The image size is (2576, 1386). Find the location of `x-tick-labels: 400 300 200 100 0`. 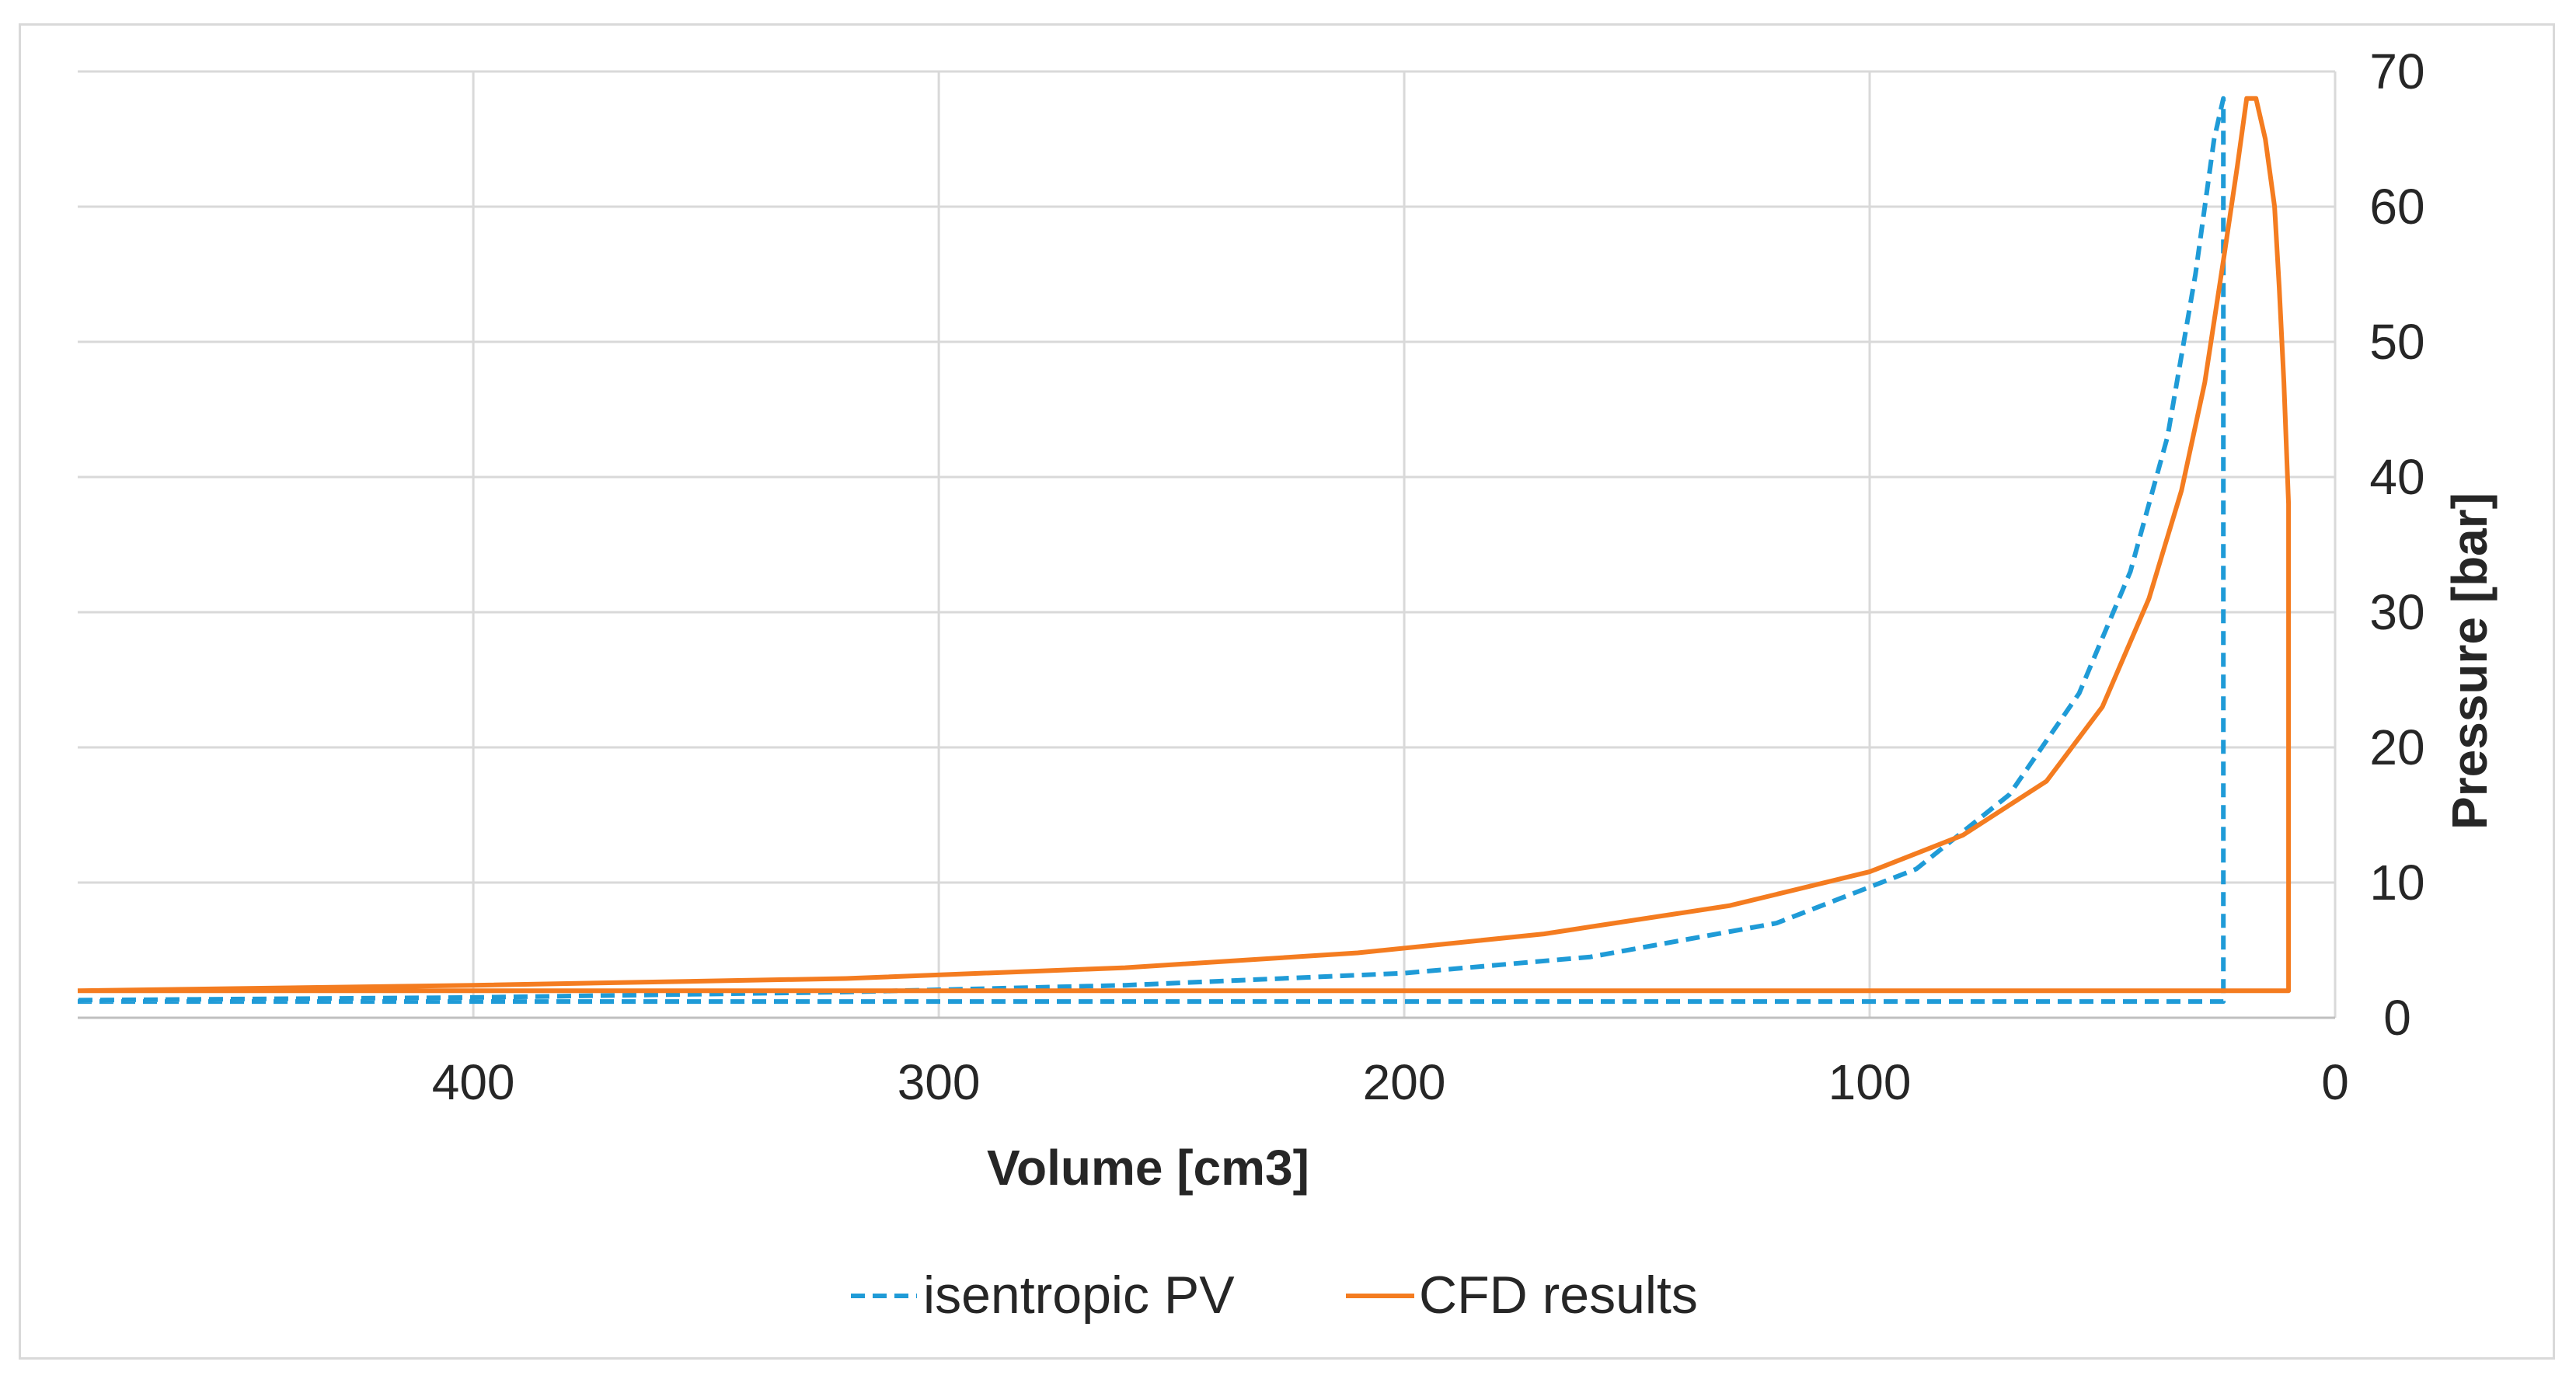

x-tick-labels: 400 300 200 100 0 is located at coordinates (1390, 1082).